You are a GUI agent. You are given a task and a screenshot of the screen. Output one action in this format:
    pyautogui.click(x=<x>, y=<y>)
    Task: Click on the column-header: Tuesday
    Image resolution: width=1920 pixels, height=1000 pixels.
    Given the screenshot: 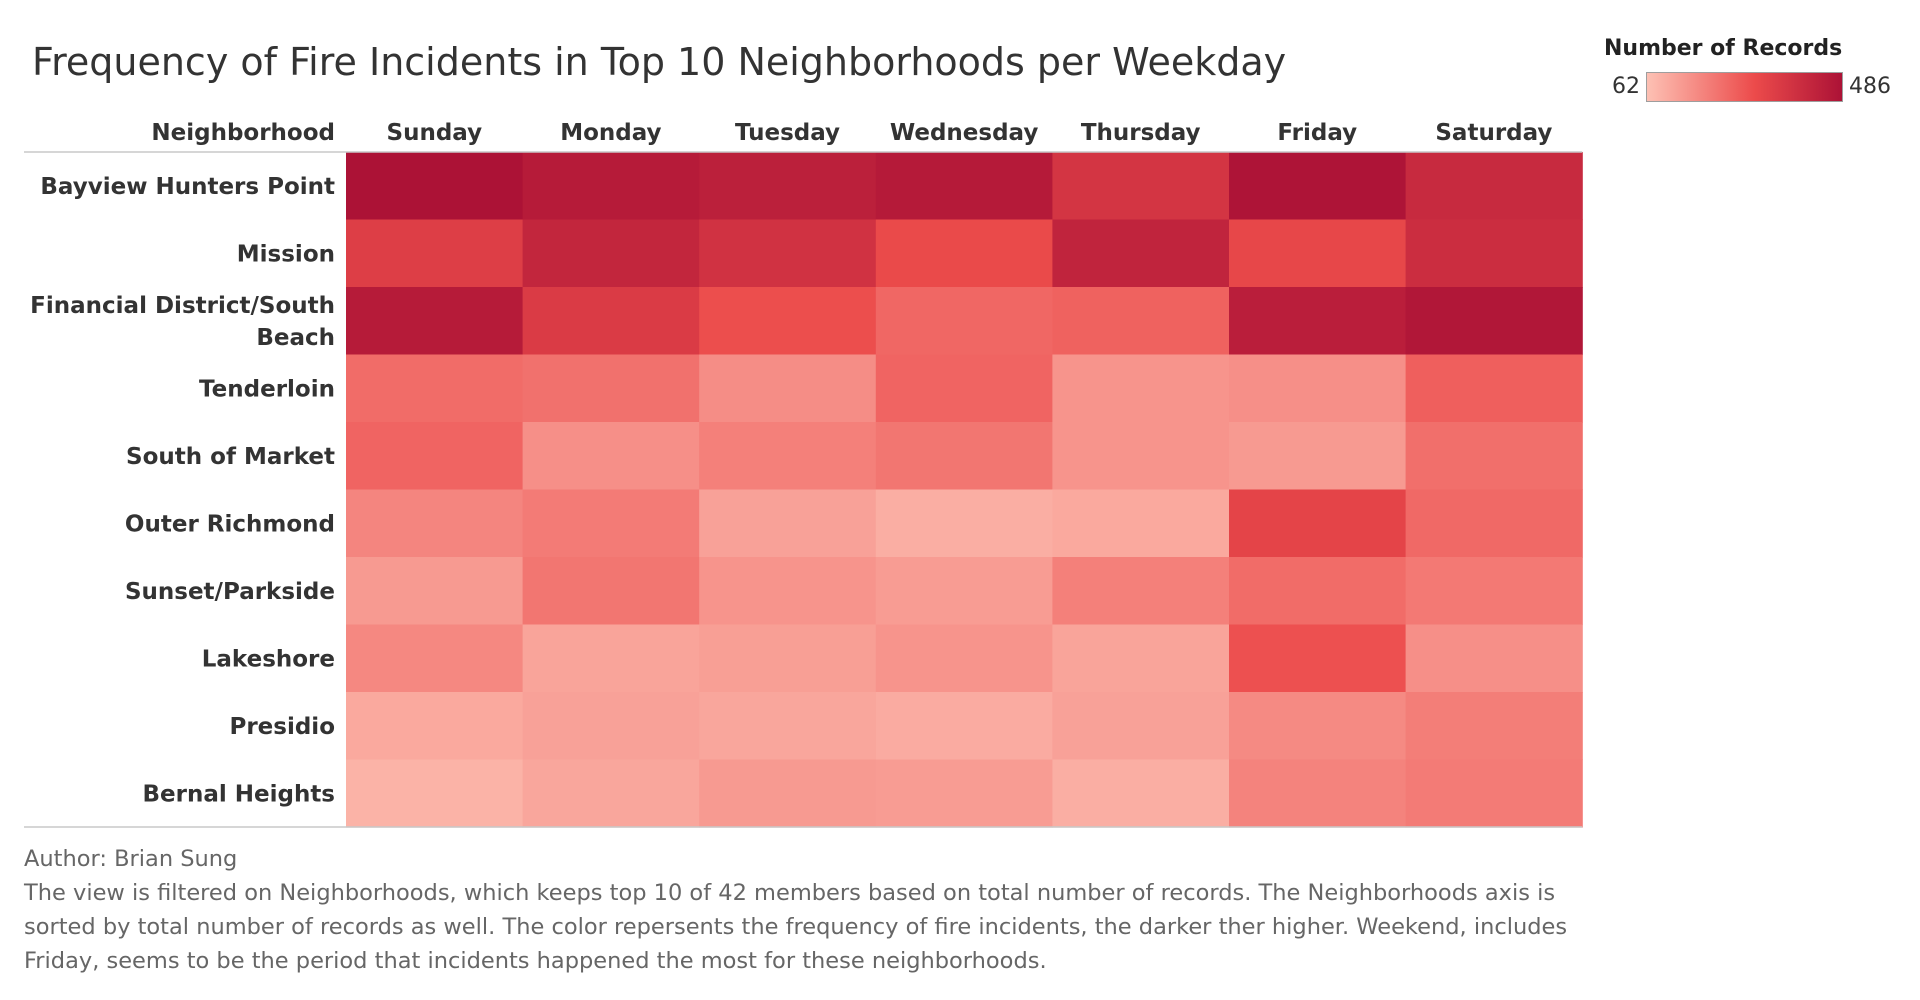 What is the action you would take?
    pyautogui.click(x=787, y=133)
    